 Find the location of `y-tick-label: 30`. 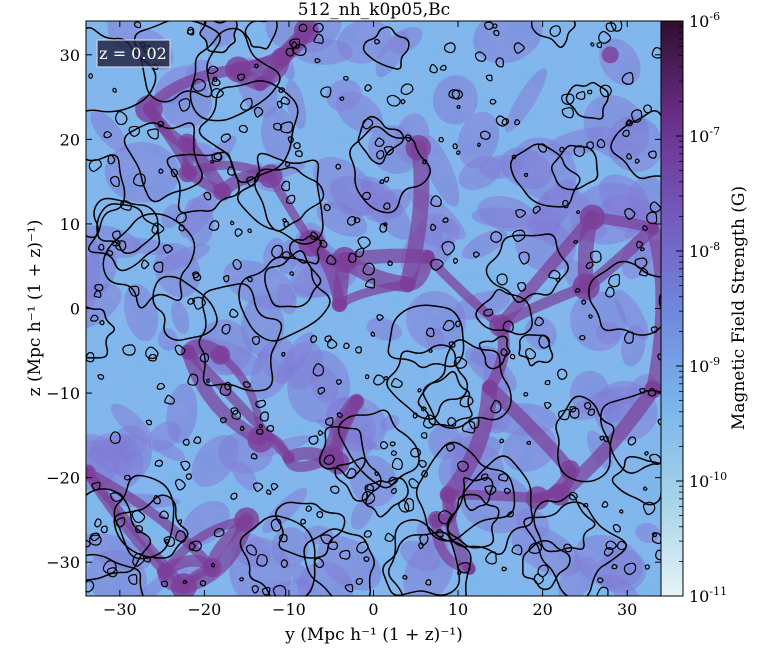

y-tick-label: 30 is located at coordinates (70, 55).